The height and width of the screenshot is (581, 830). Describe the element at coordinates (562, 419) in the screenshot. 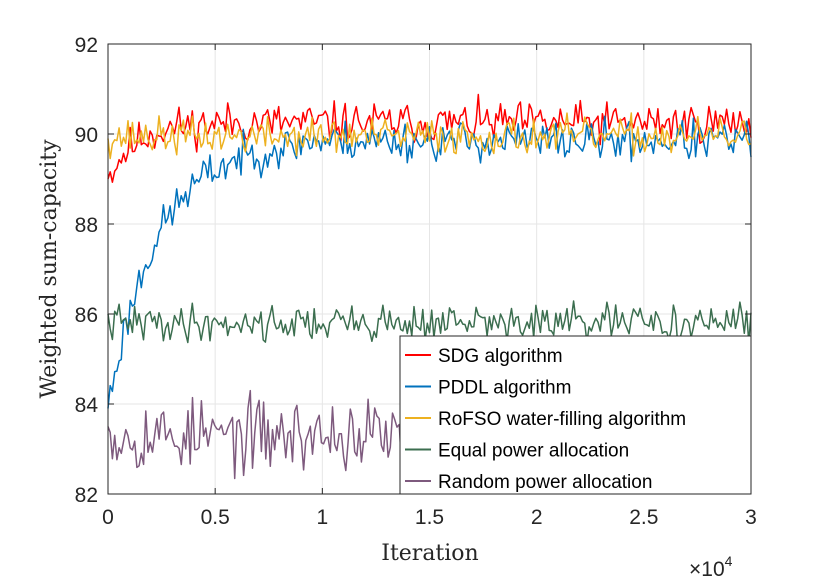

I see `legend-entry: RoFSO water-filling algorithm` at that location.